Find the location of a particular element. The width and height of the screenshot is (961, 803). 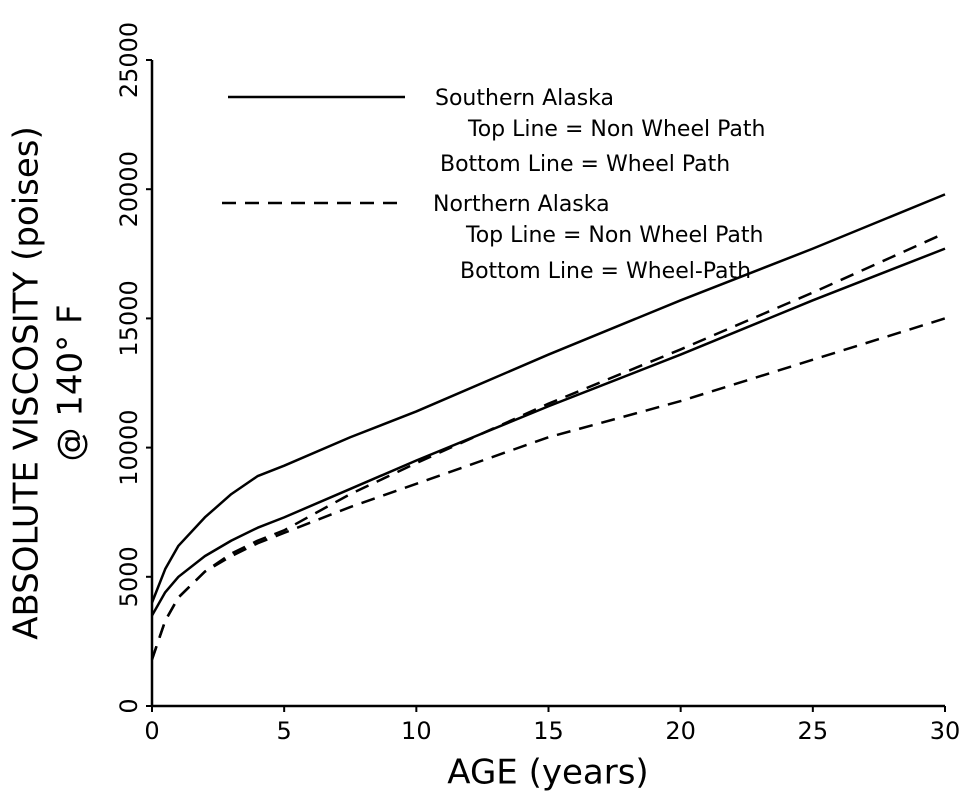

y-tick-label: 10000 is located at coordinates (129, 447).